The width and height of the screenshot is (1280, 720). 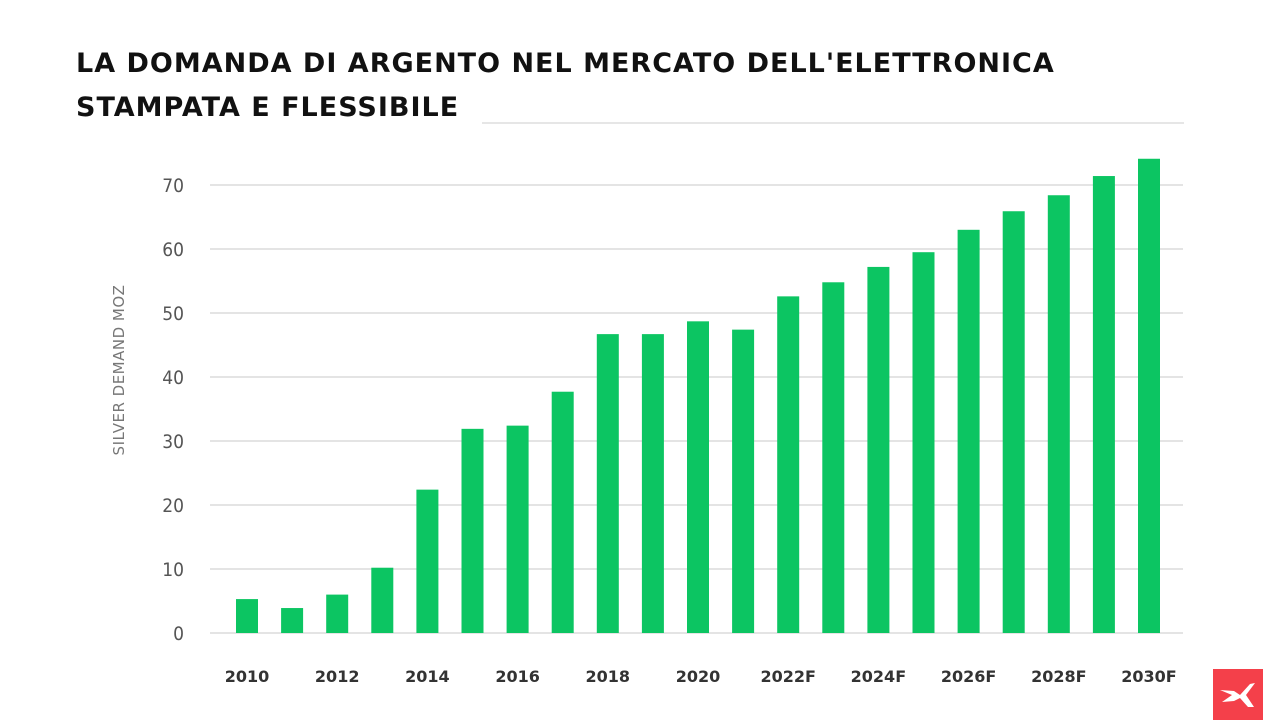 What do you see at coordinates (607, 483) in the screenshot?
I see `bar-2018` at bounding box center [607, 483].